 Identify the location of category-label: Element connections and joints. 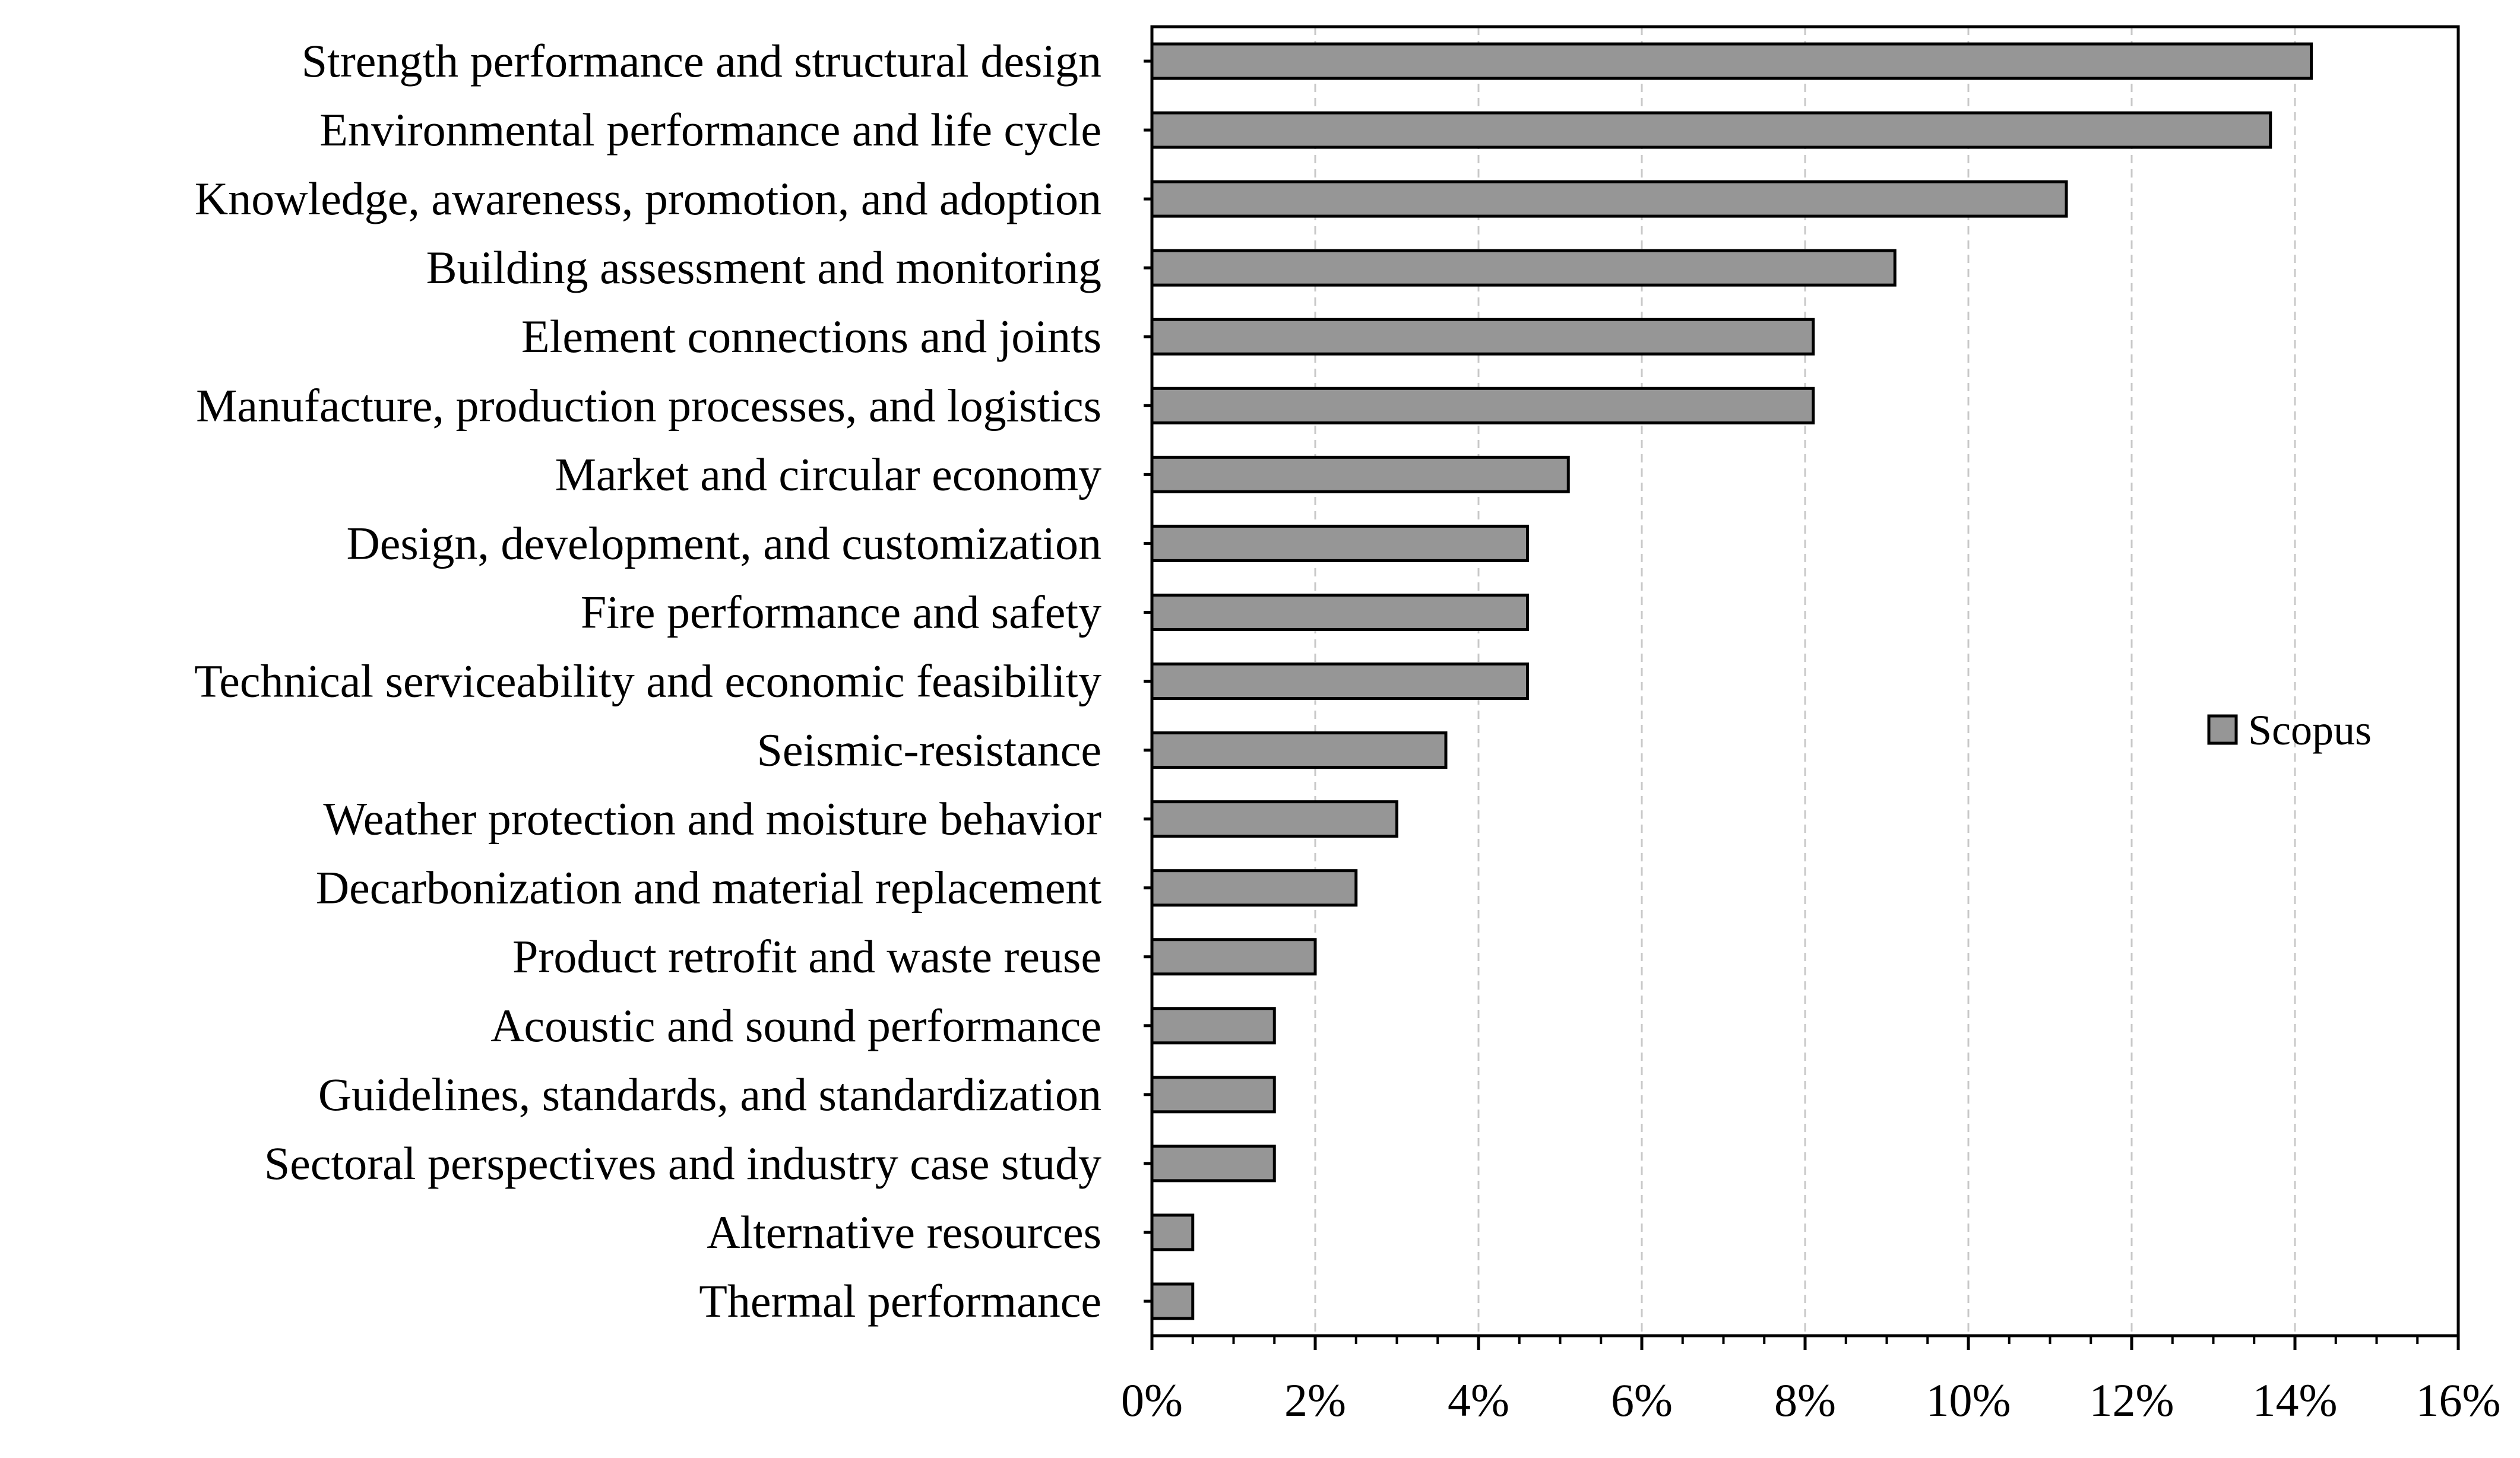
(811, 336).